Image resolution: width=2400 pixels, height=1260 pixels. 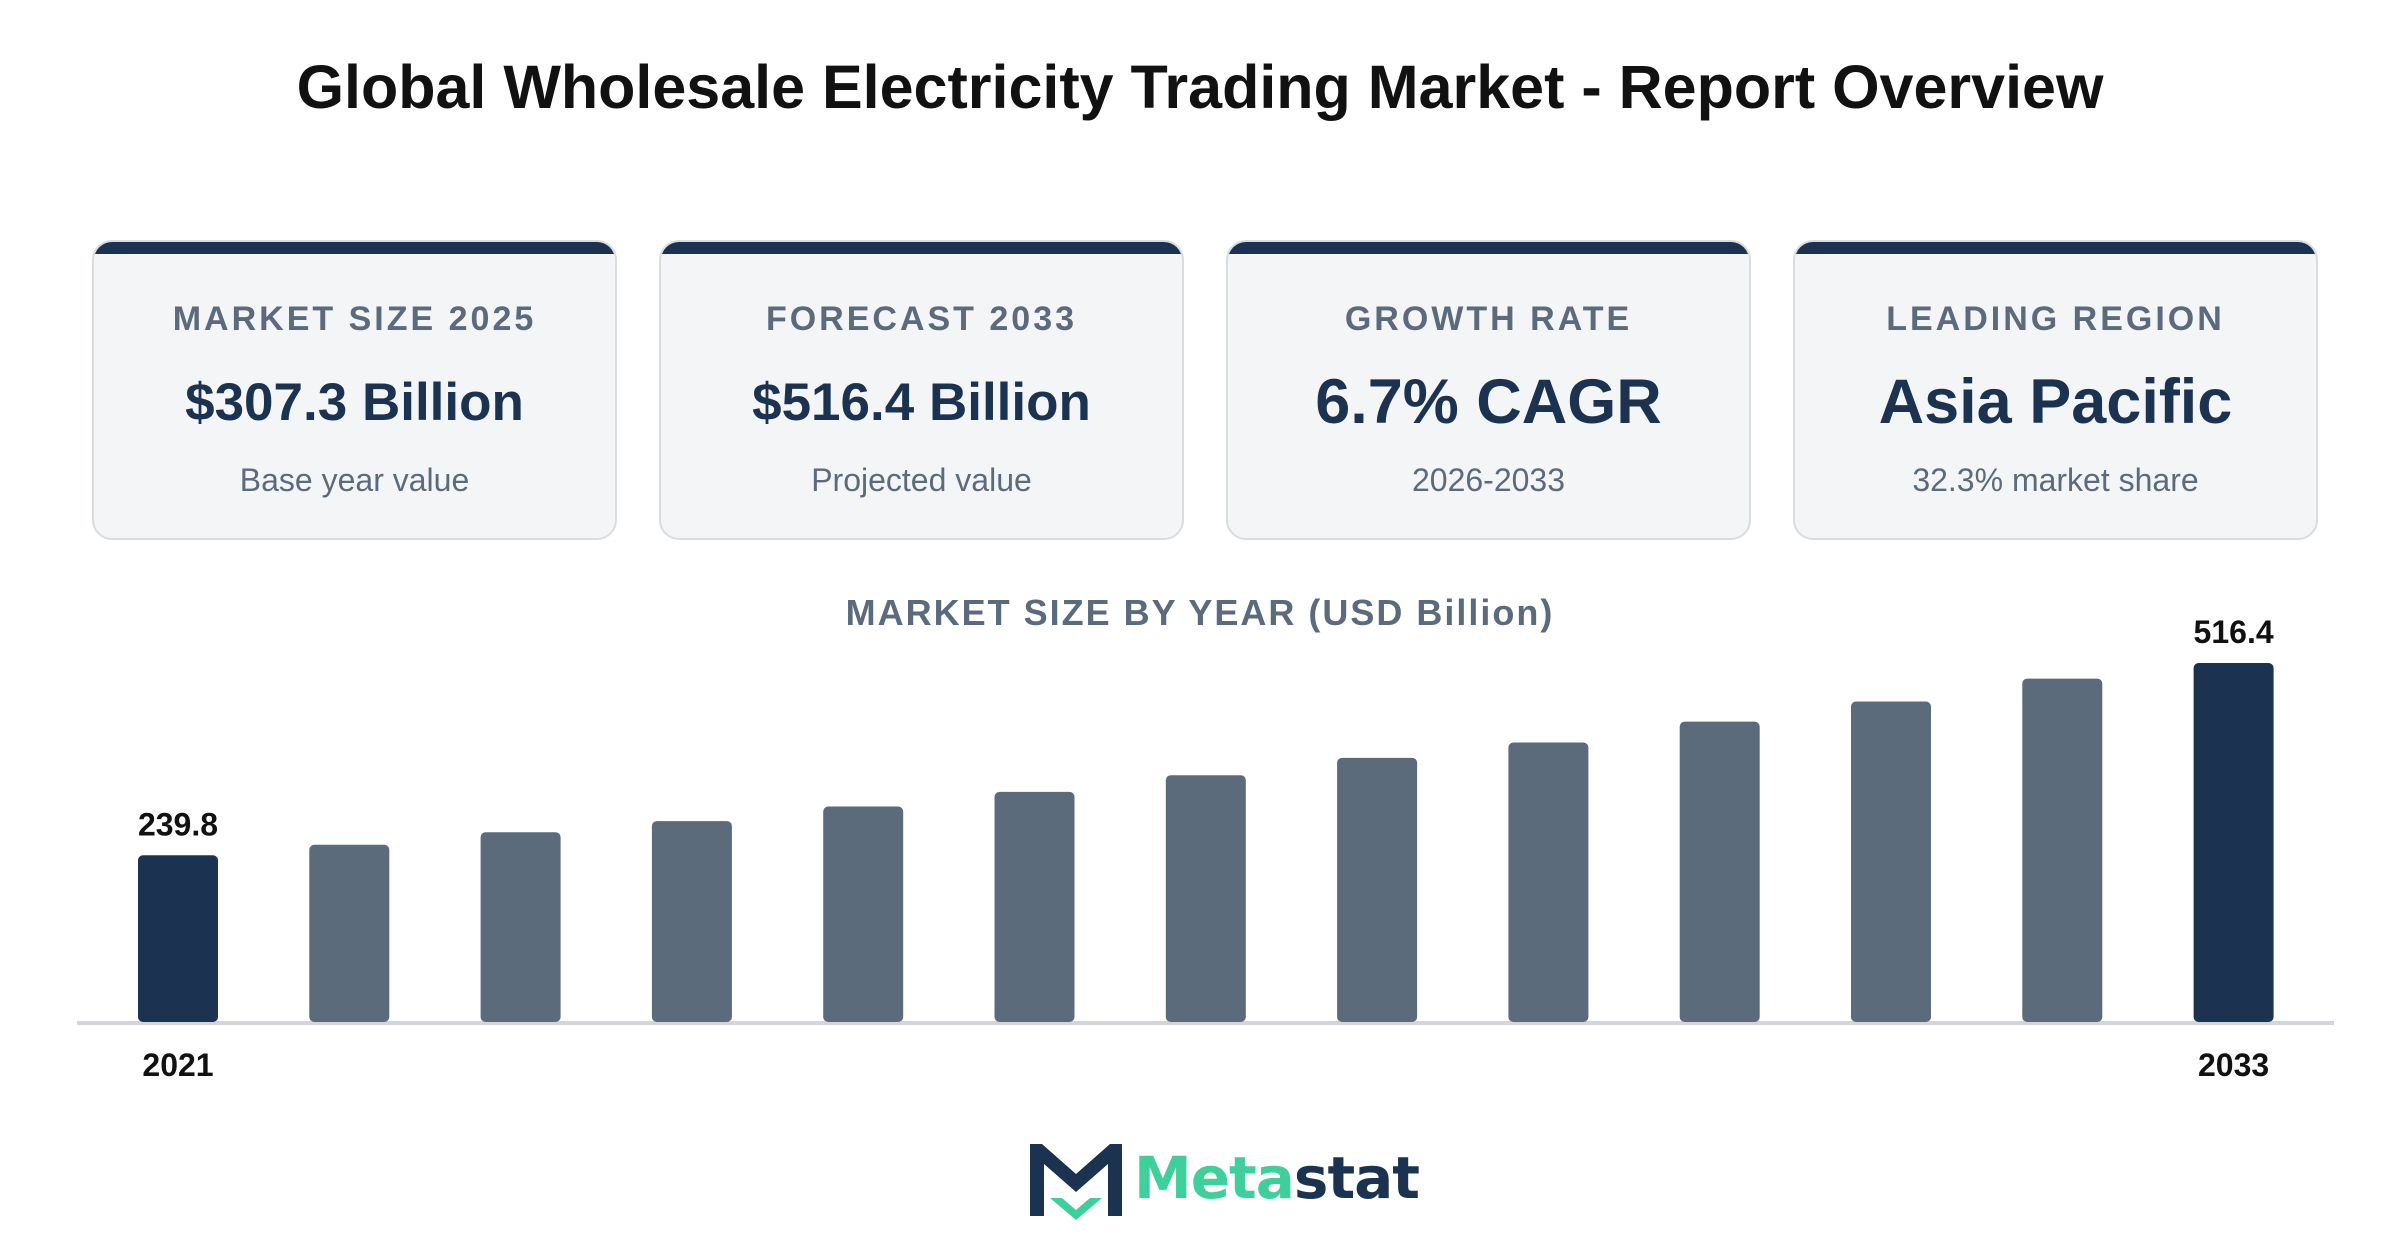 What do you see at coordinates (2062, 850) in the screenshot?
I see `bar-2032` at bounding box center [2062, 850].